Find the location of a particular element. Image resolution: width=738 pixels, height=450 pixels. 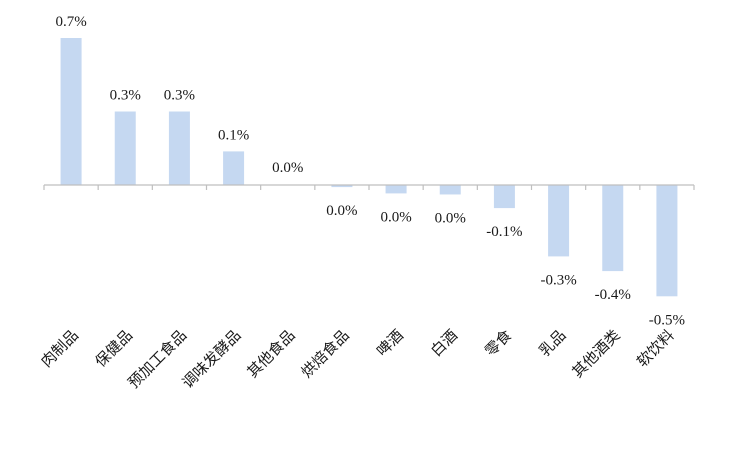

category-label-10: 其他酒类 is located at coordinates (595, 353).